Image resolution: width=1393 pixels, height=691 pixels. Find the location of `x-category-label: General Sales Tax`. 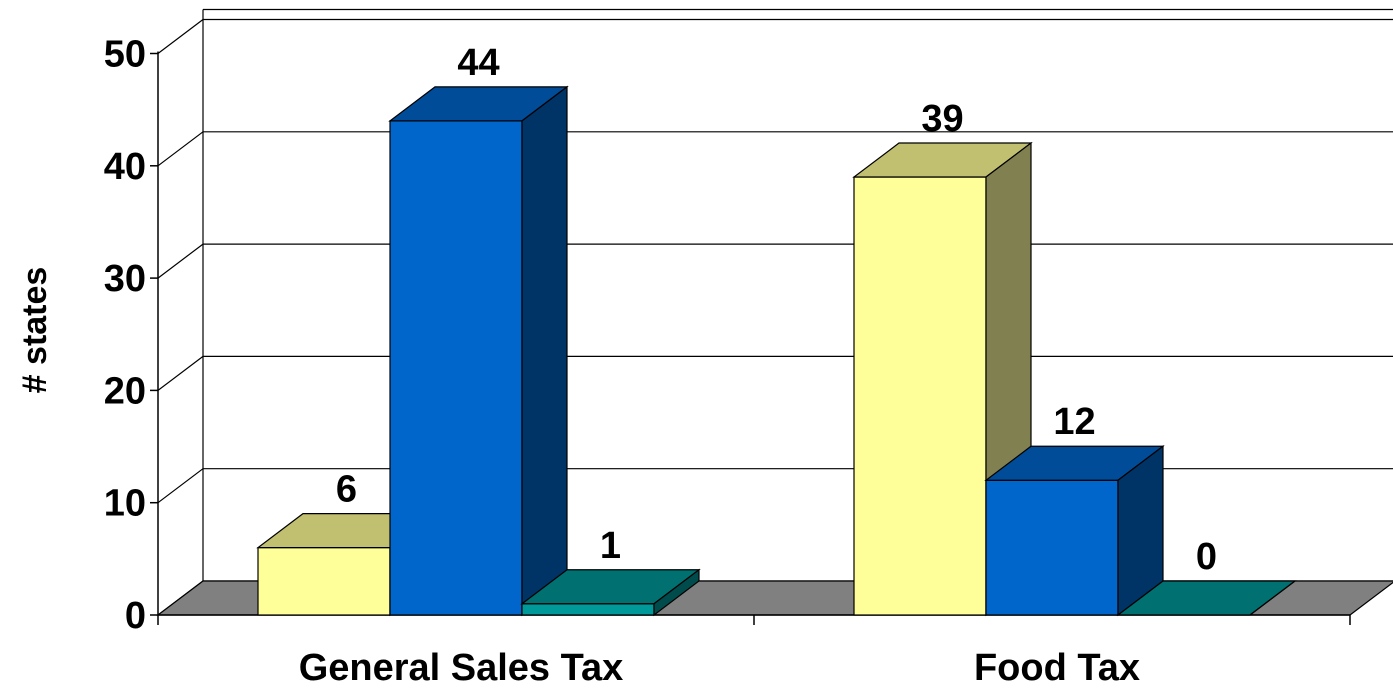

x-category-label: General Sales Tax is located at coordinates (461, 668).